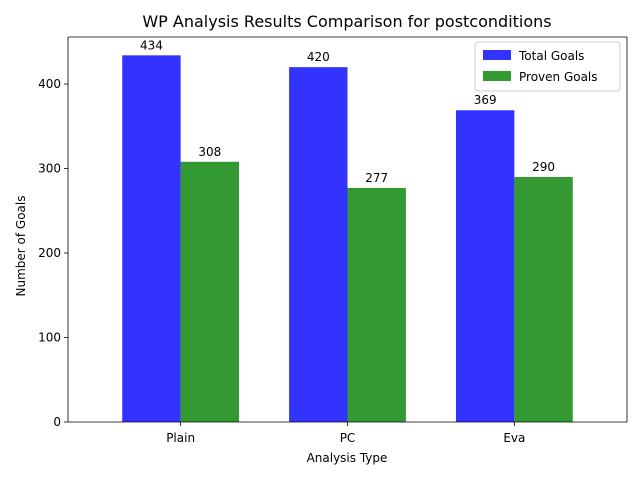 The height and width of the screenshot is (480, 640). I want to click on y-axis-label: Number of Goals, so click(21, 246).